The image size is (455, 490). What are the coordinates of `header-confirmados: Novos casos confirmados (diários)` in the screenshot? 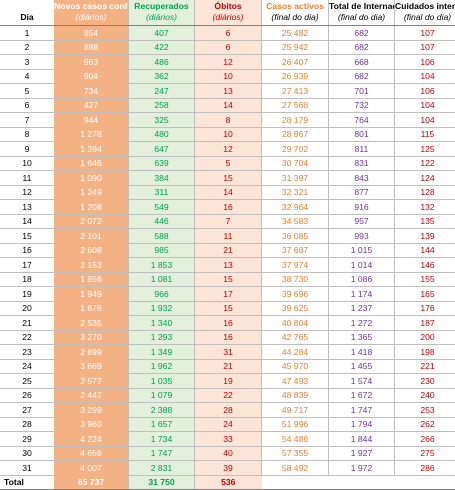 It's located at (91, 13).